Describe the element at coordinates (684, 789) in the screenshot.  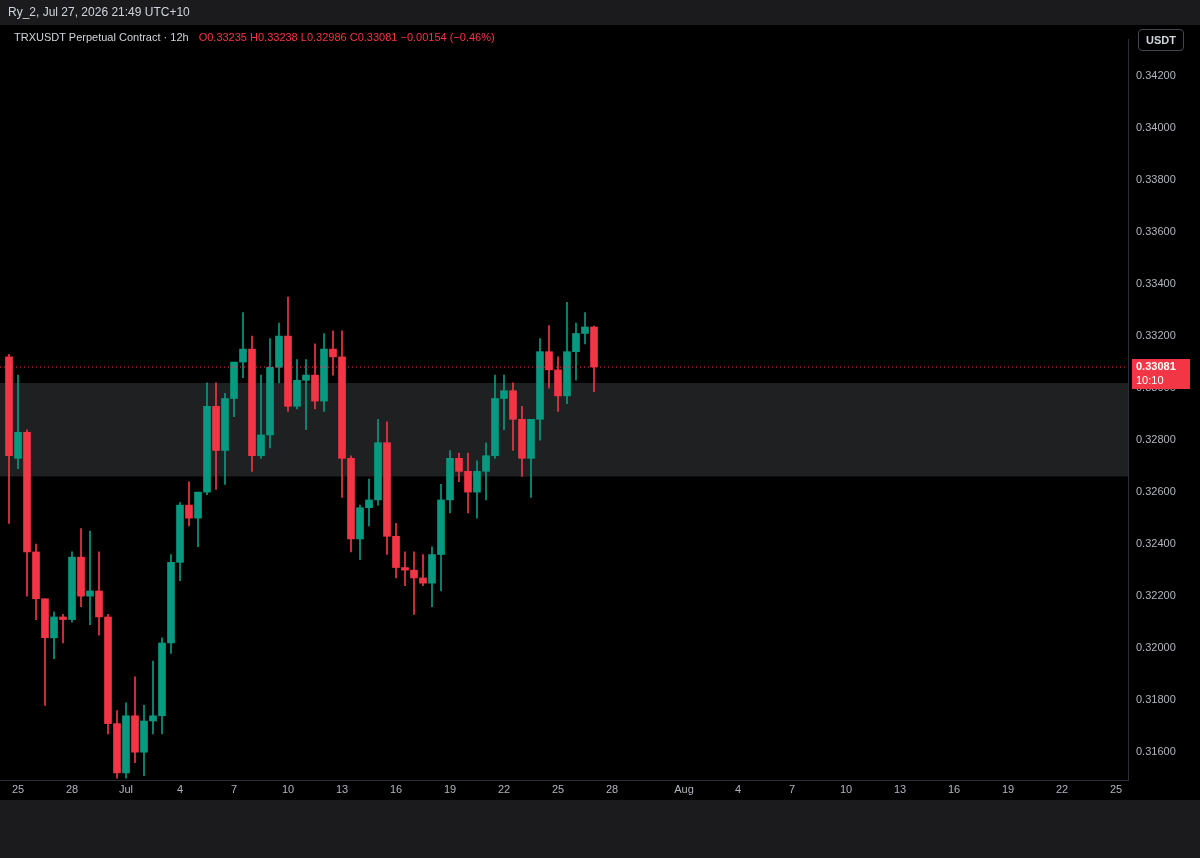
I see `x-tick-label: Aug` at that location.